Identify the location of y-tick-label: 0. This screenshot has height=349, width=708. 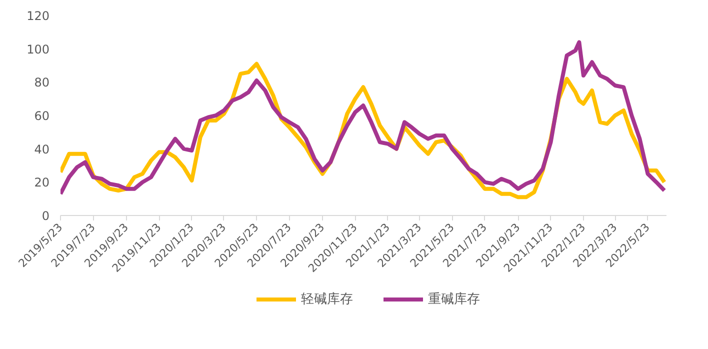
(46, 216).